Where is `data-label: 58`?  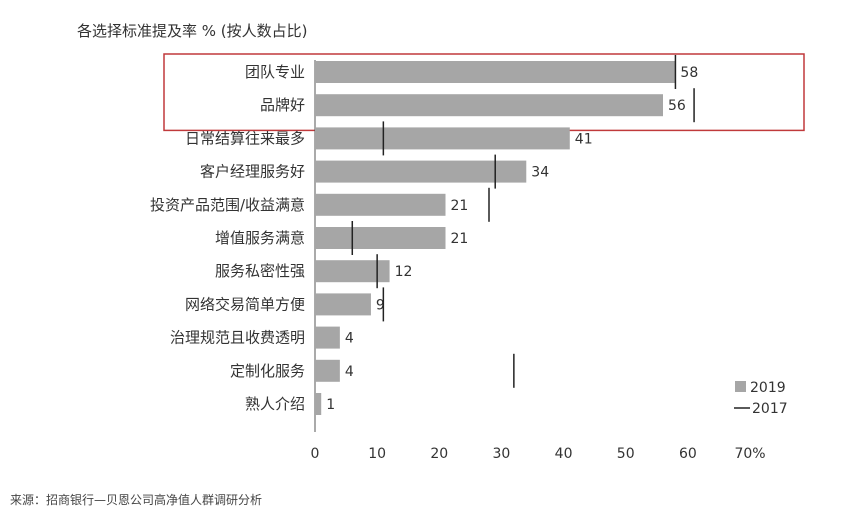
data-label: 58 is located at coordinates (689, 73).